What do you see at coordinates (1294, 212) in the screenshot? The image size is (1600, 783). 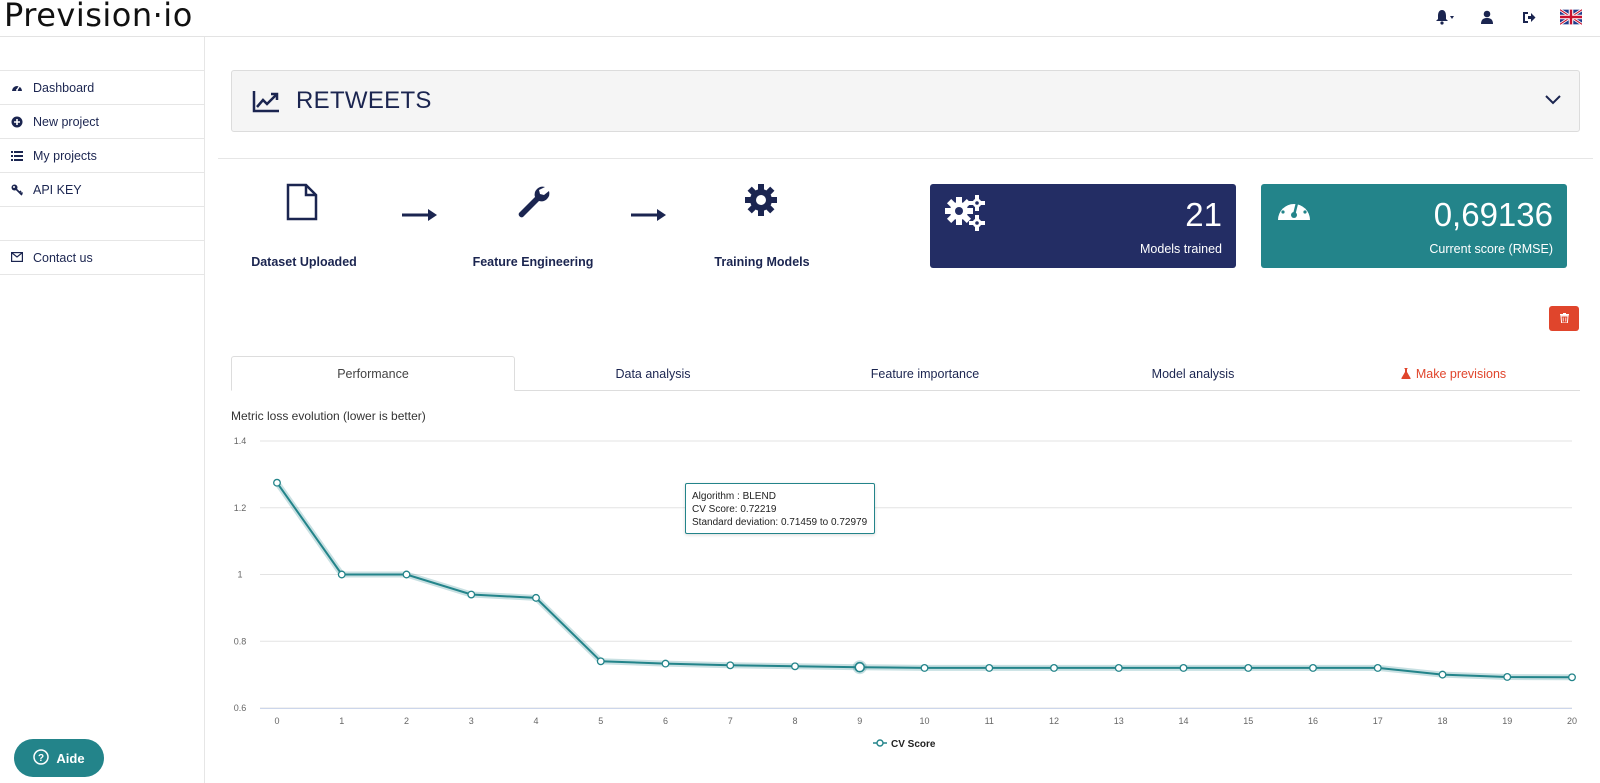 I see `gauge-icon` at bounding box center [1294, 212].